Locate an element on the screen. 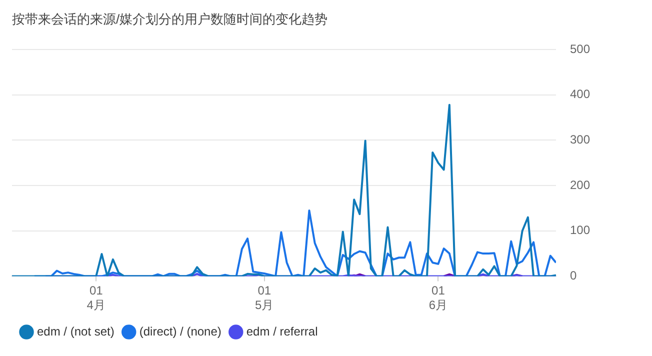 This screenshot has width=652, height=356. y-tick-label: 300 is located at coordinates (580, 139).